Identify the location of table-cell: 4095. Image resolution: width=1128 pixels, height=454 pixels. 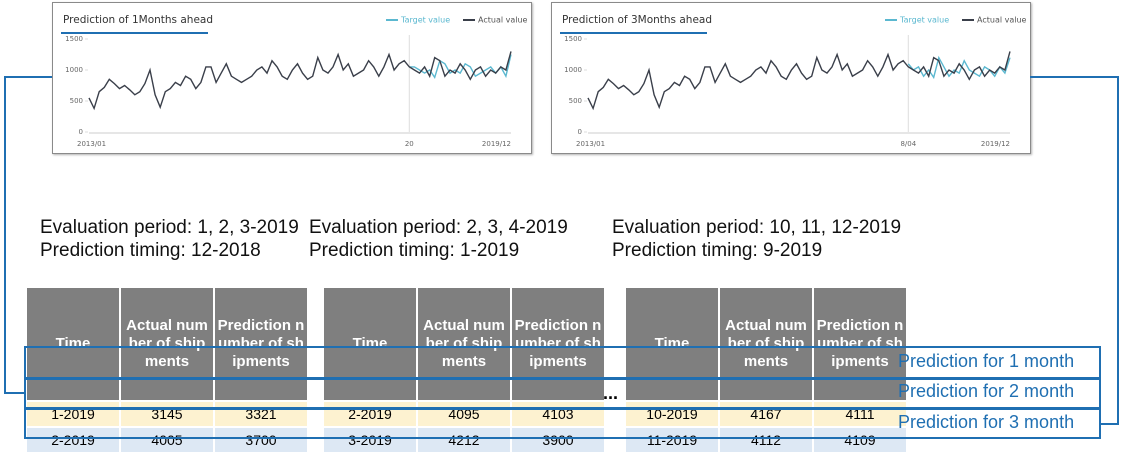
(464, 414).